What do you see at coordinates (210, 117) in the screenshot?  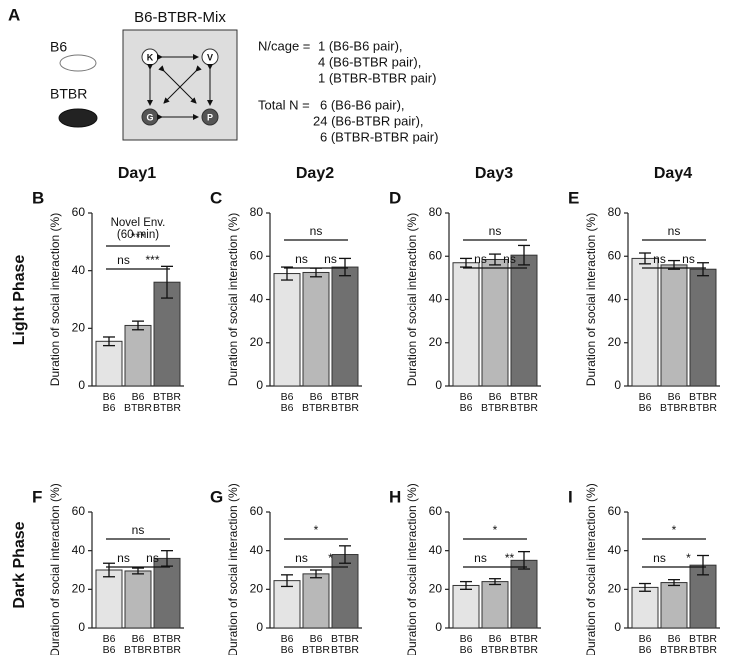 I see `mouse-label: P` at bounding box center [210, 117].